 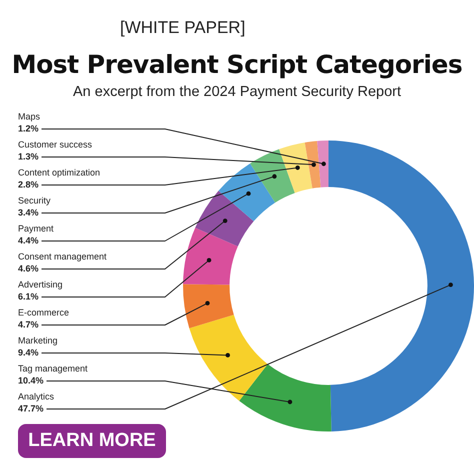 What do you see at coordinates (28, 184) in the screenshot?
I see `data-label: 2.8%` at bounding box center [28, 184].